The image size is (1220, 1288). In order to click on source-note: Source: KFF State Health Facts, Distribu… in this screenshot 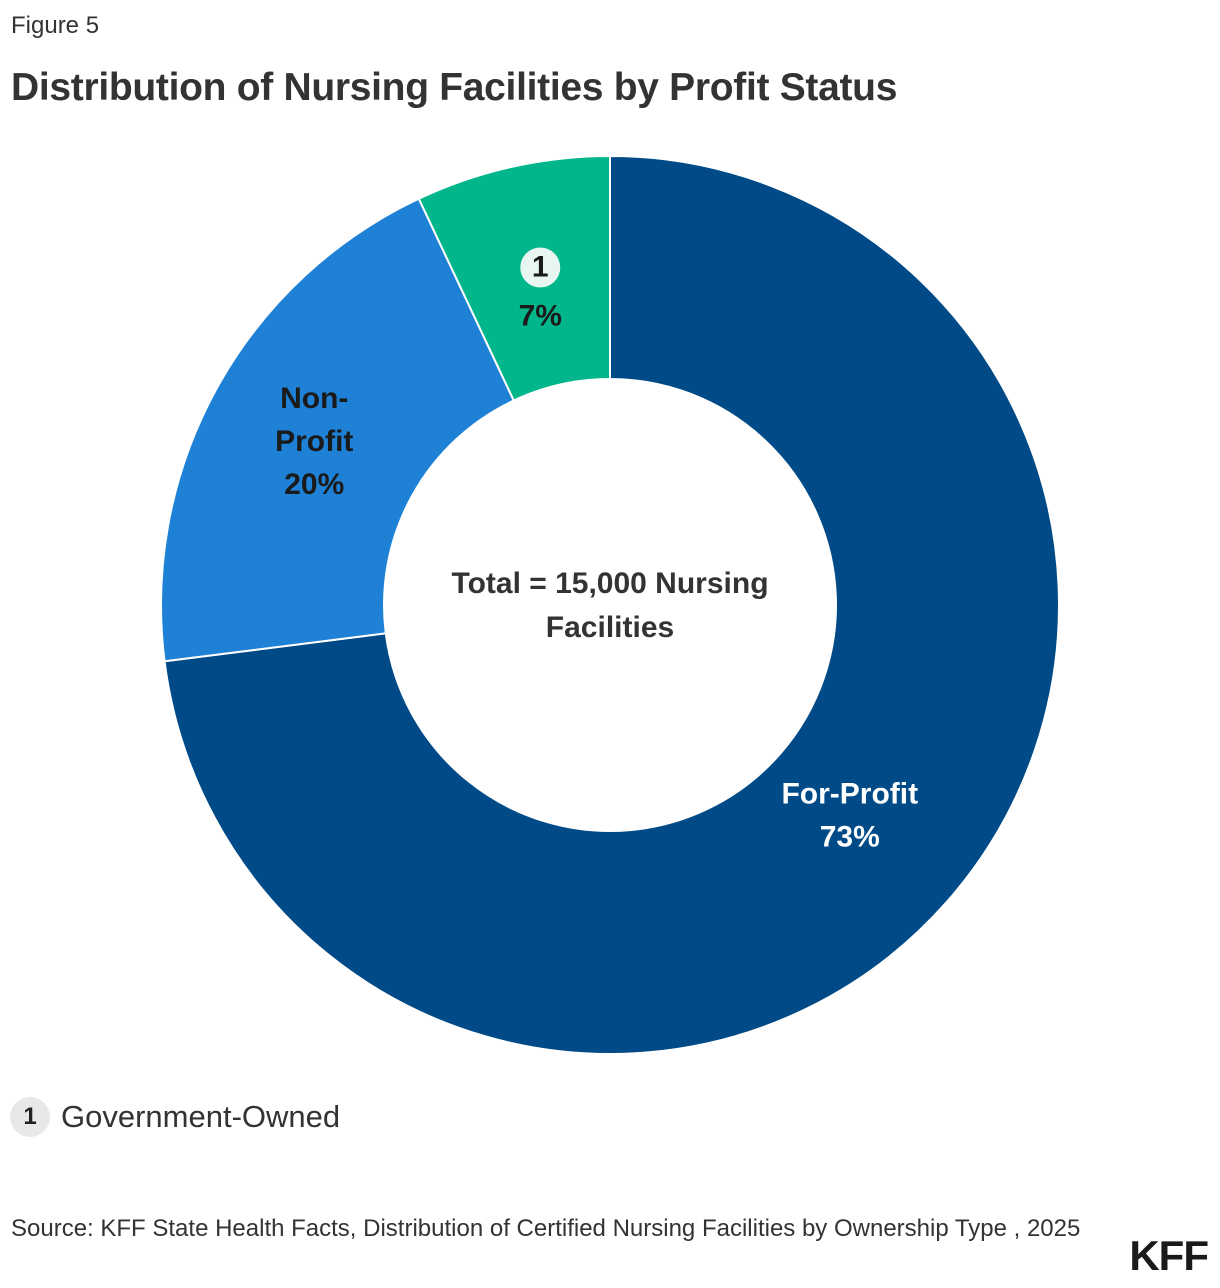, I will do `click(546, 1228)`.